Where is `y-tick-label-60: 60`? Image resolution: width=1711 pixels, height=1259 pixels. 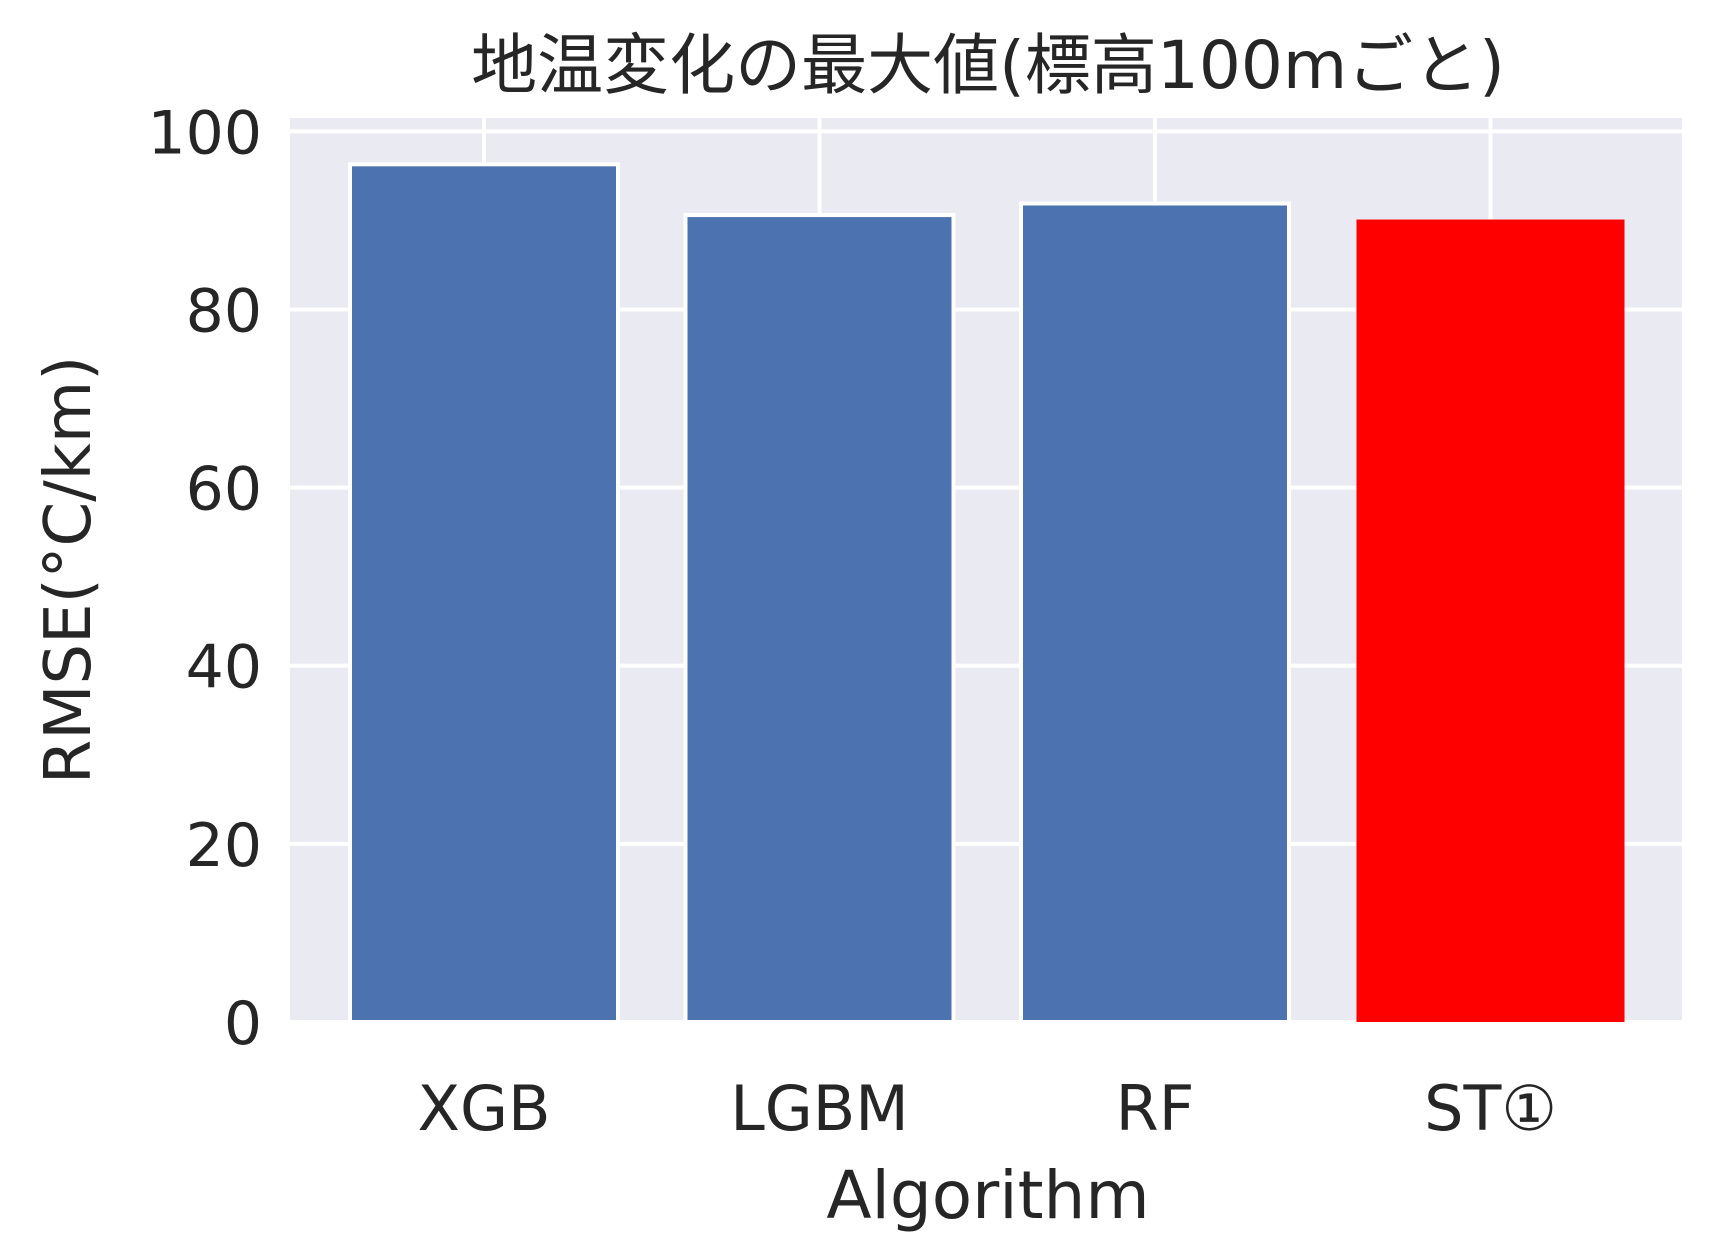
y-tick-label-60: 60 is located at coordinates (224, 490).